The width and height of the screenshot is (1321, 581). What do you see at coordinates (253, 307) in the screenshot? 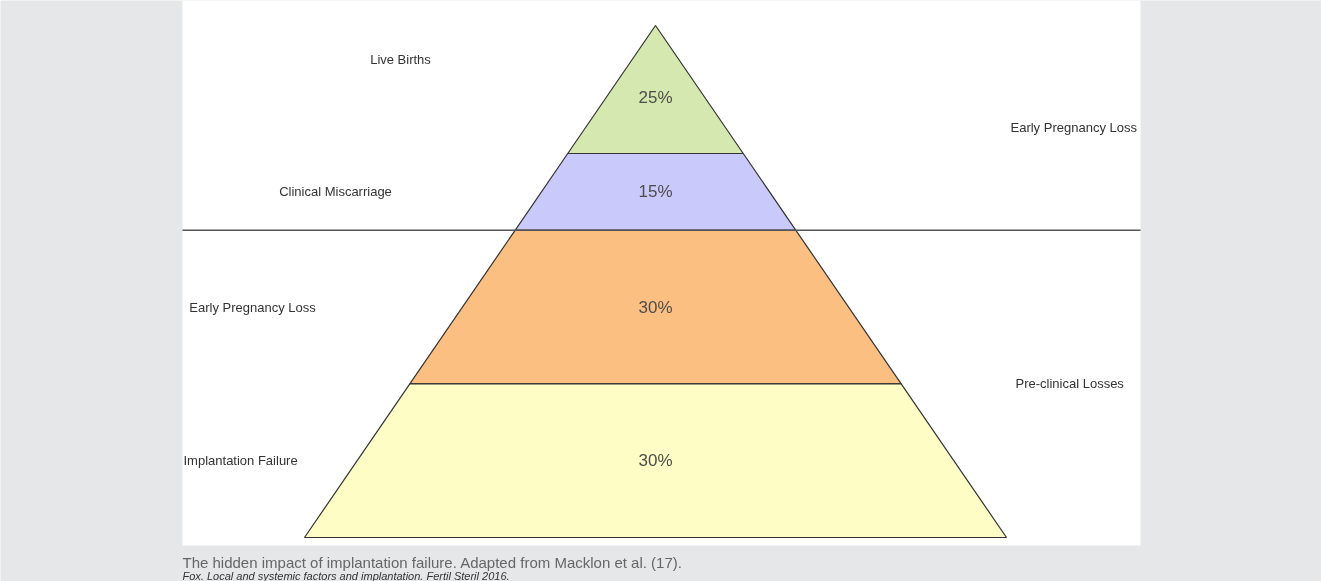
I see `category-label: Early Pregnancy Loss` at bounding box center [253, 307].